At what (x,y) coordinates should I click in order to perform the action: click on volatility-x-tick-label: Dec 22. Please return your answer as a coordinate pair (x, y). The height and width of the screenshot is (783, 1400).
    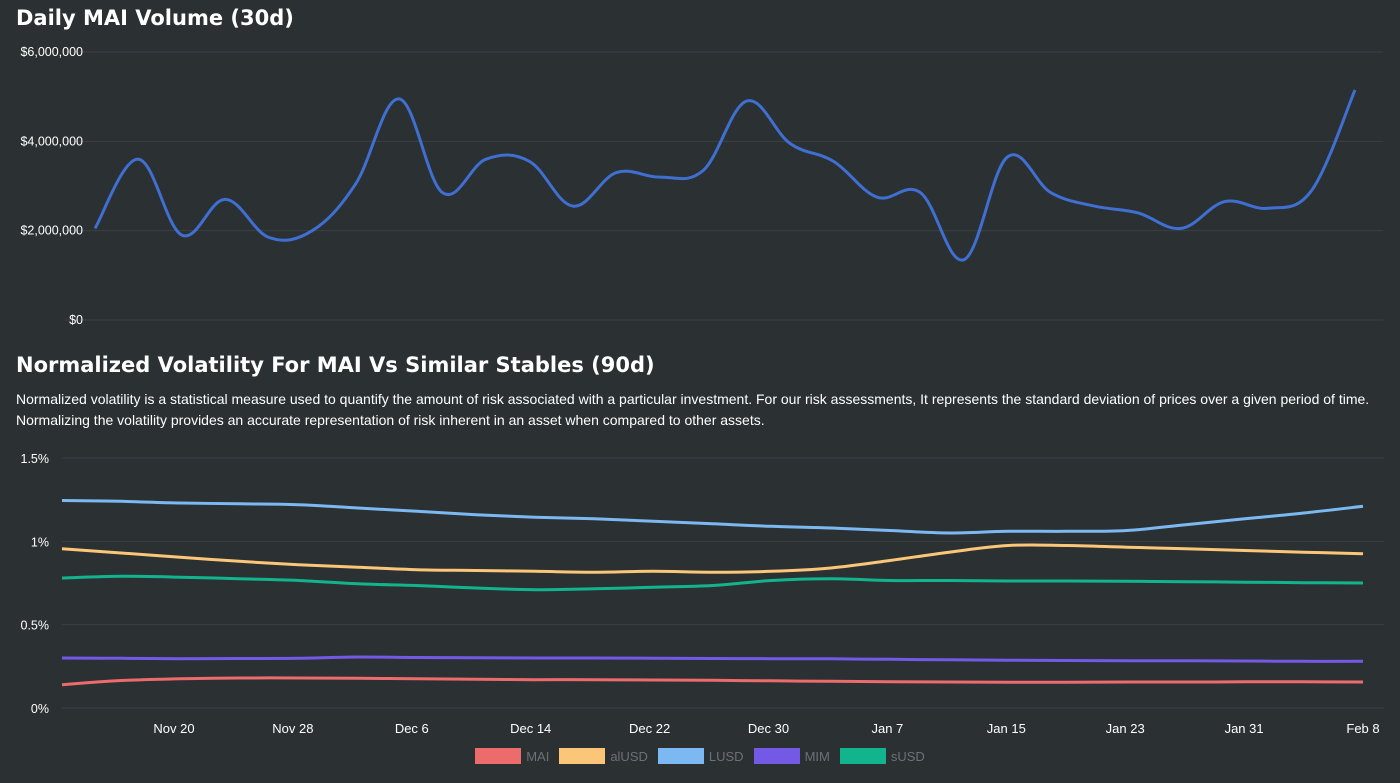
    Looking at the image, I should click on (649, 728).